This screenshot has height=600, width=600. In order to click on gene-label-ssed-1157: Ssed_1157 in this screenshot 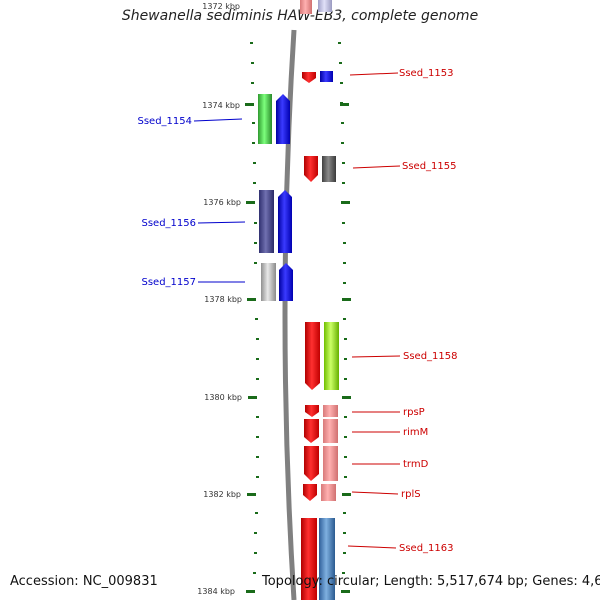, I will do `click(168, 282)`.